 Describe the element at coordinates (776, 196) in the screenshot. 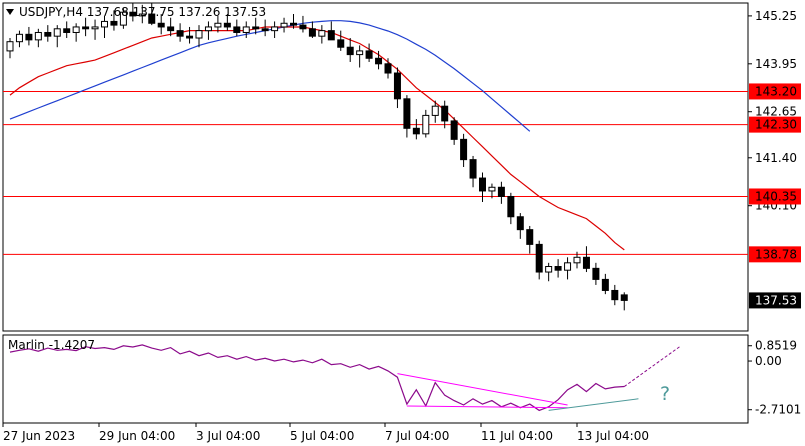

I see `level-price-tag-label: 140.35` at that location.